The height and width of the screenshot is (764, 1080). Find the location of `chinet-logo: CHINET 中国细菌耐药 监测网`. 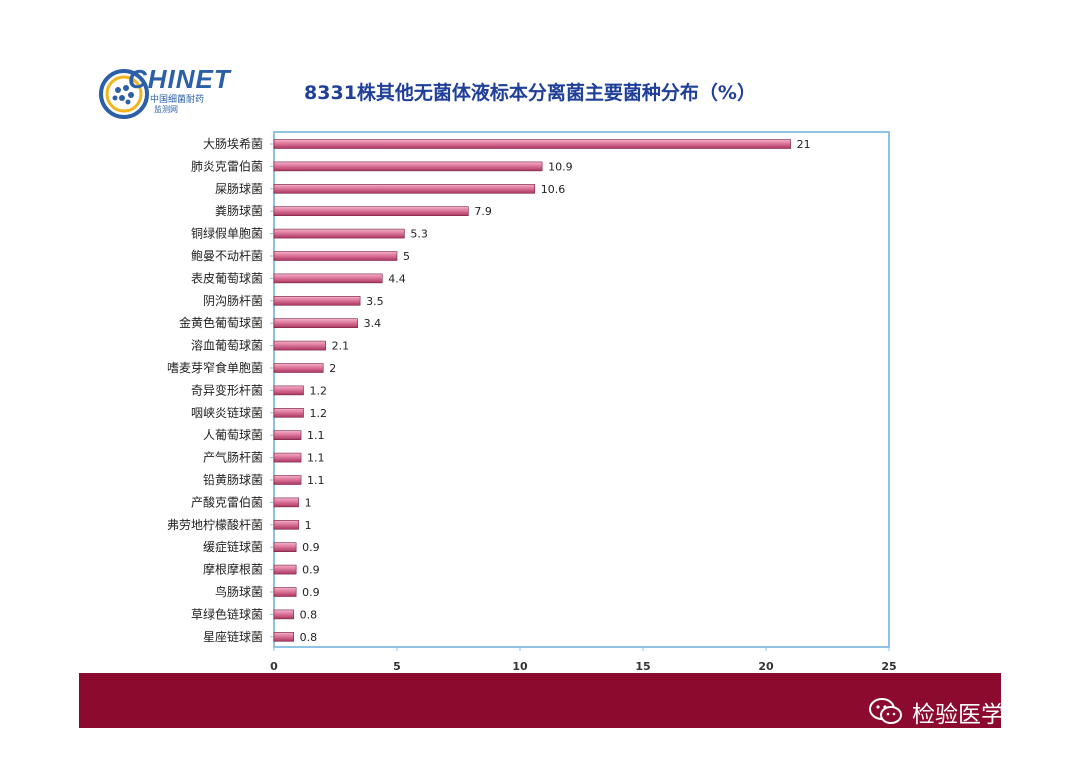

chinet-logo: CHINET 中国细菌耐药 监测网 is located at coordinates (164, 91).